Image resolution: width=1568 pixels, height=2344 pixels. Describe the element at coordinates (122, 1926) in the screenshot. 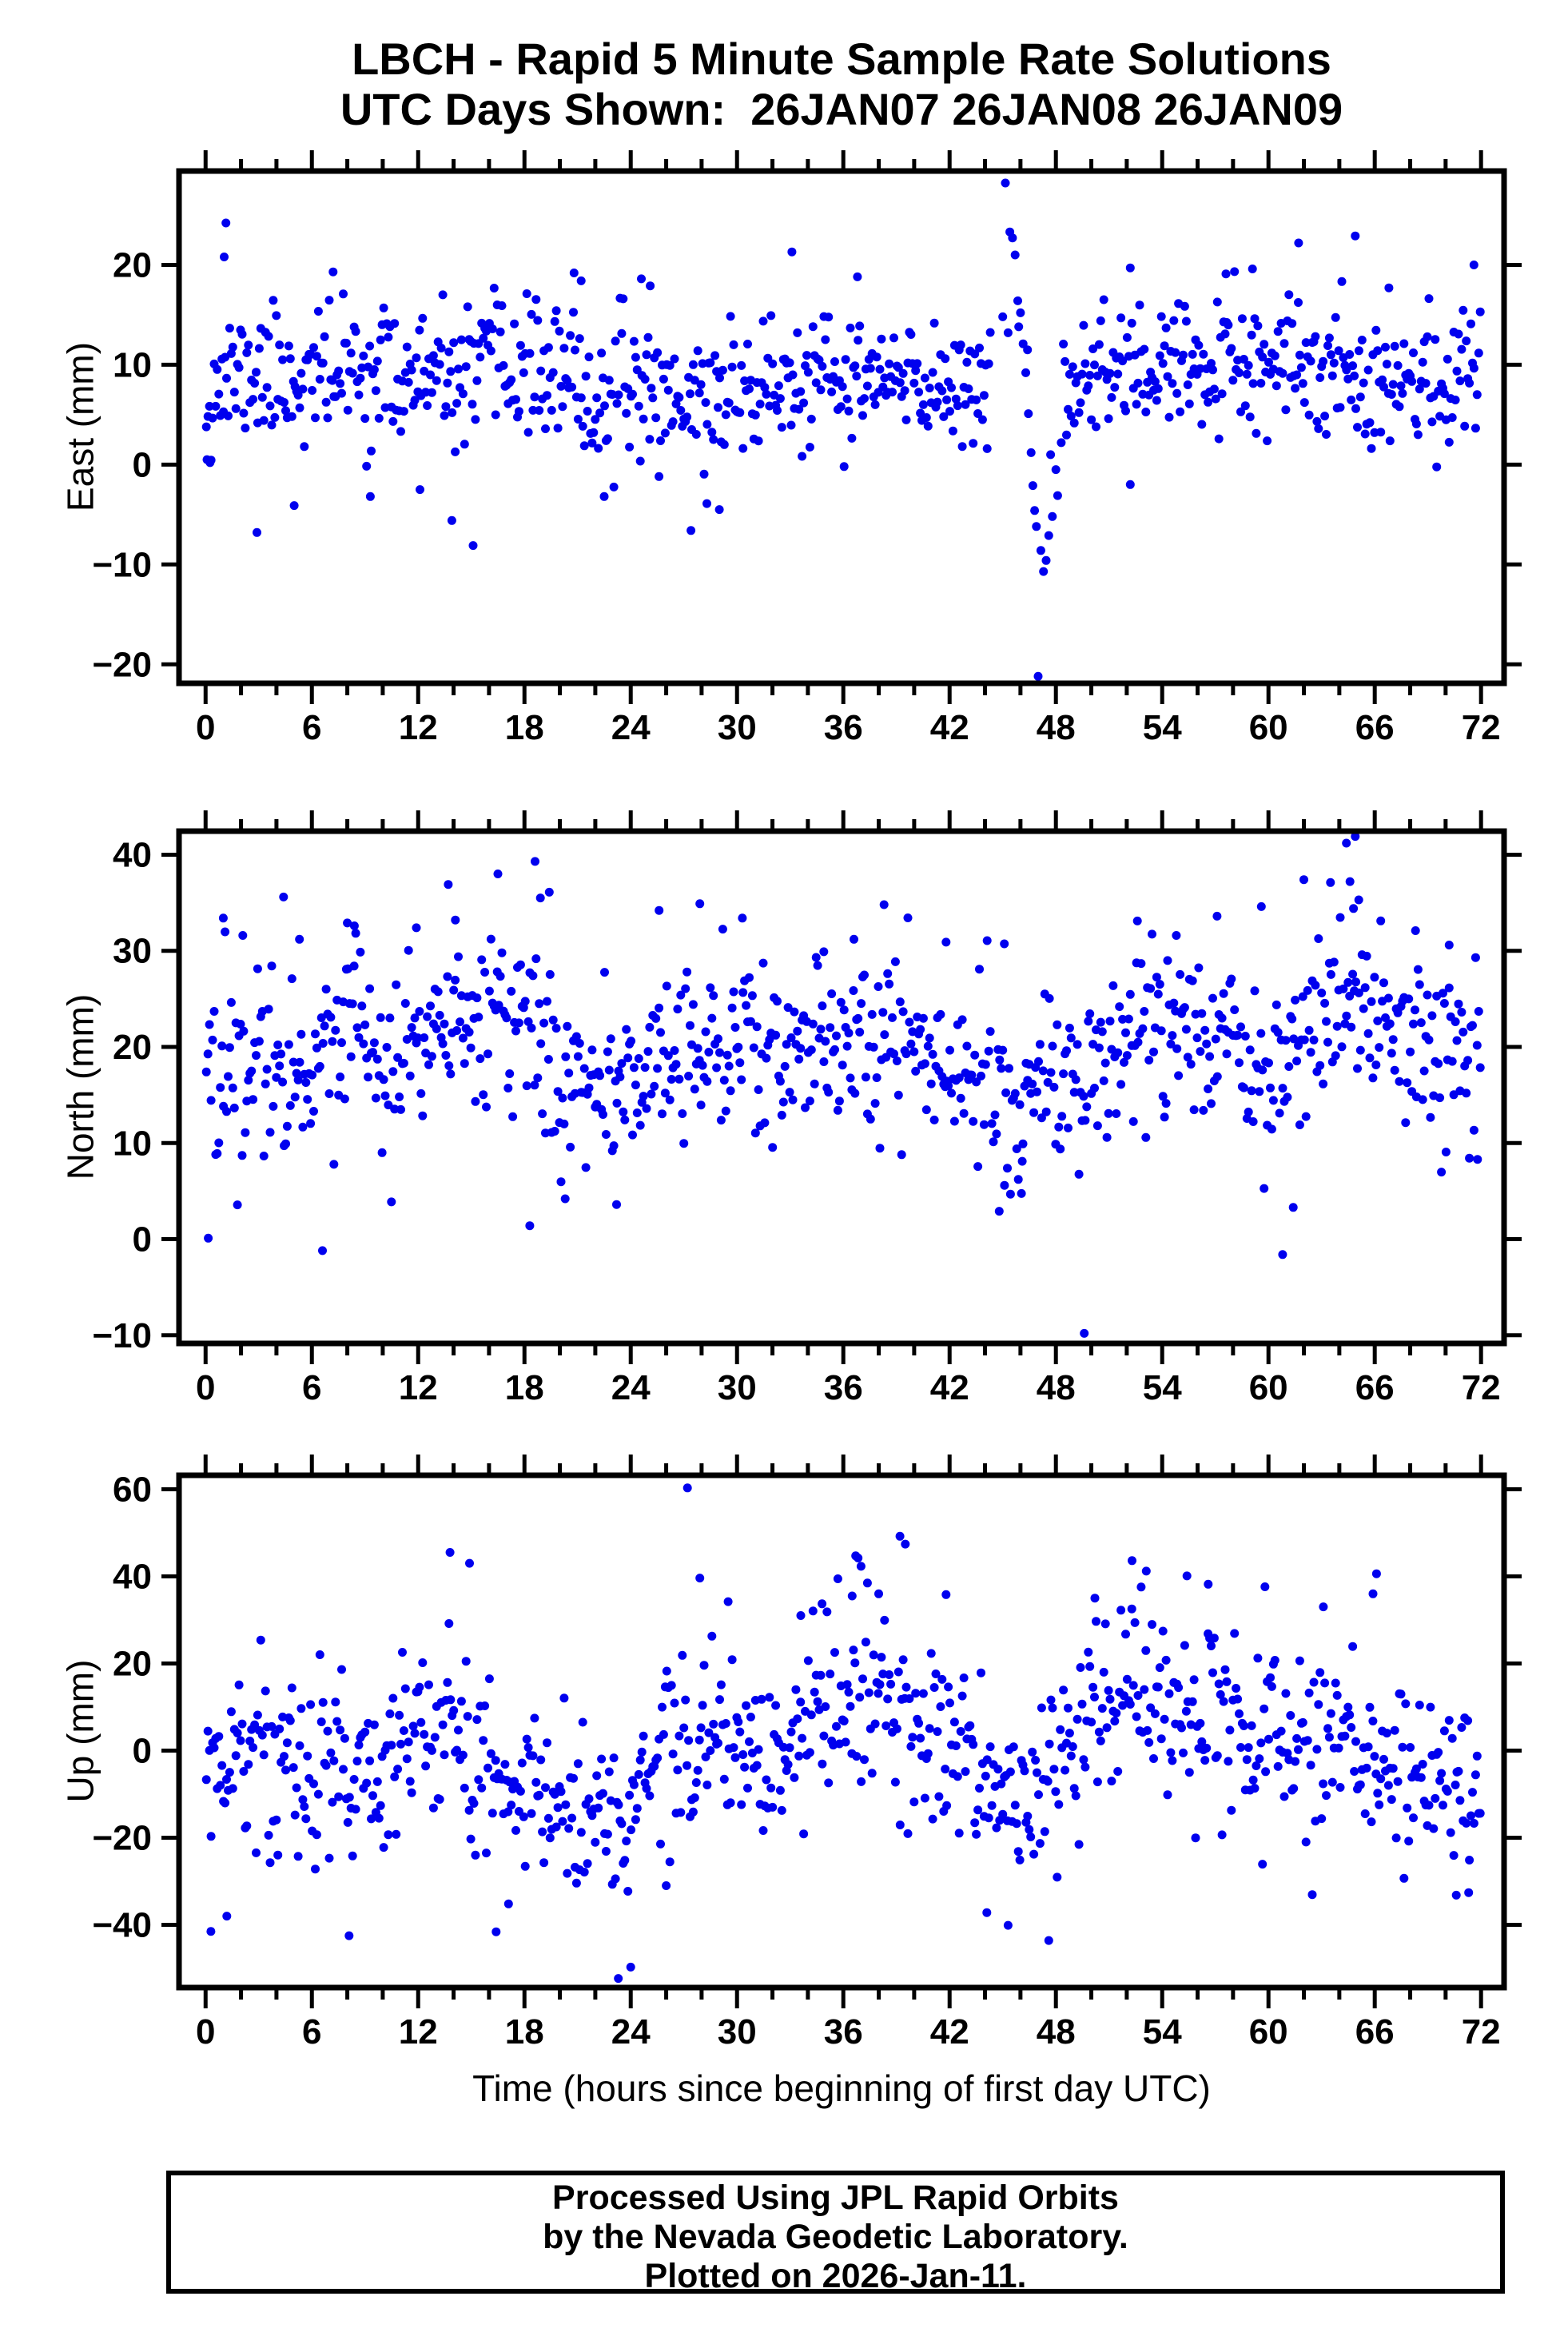

I see `y-tick-label: −40` at that location.